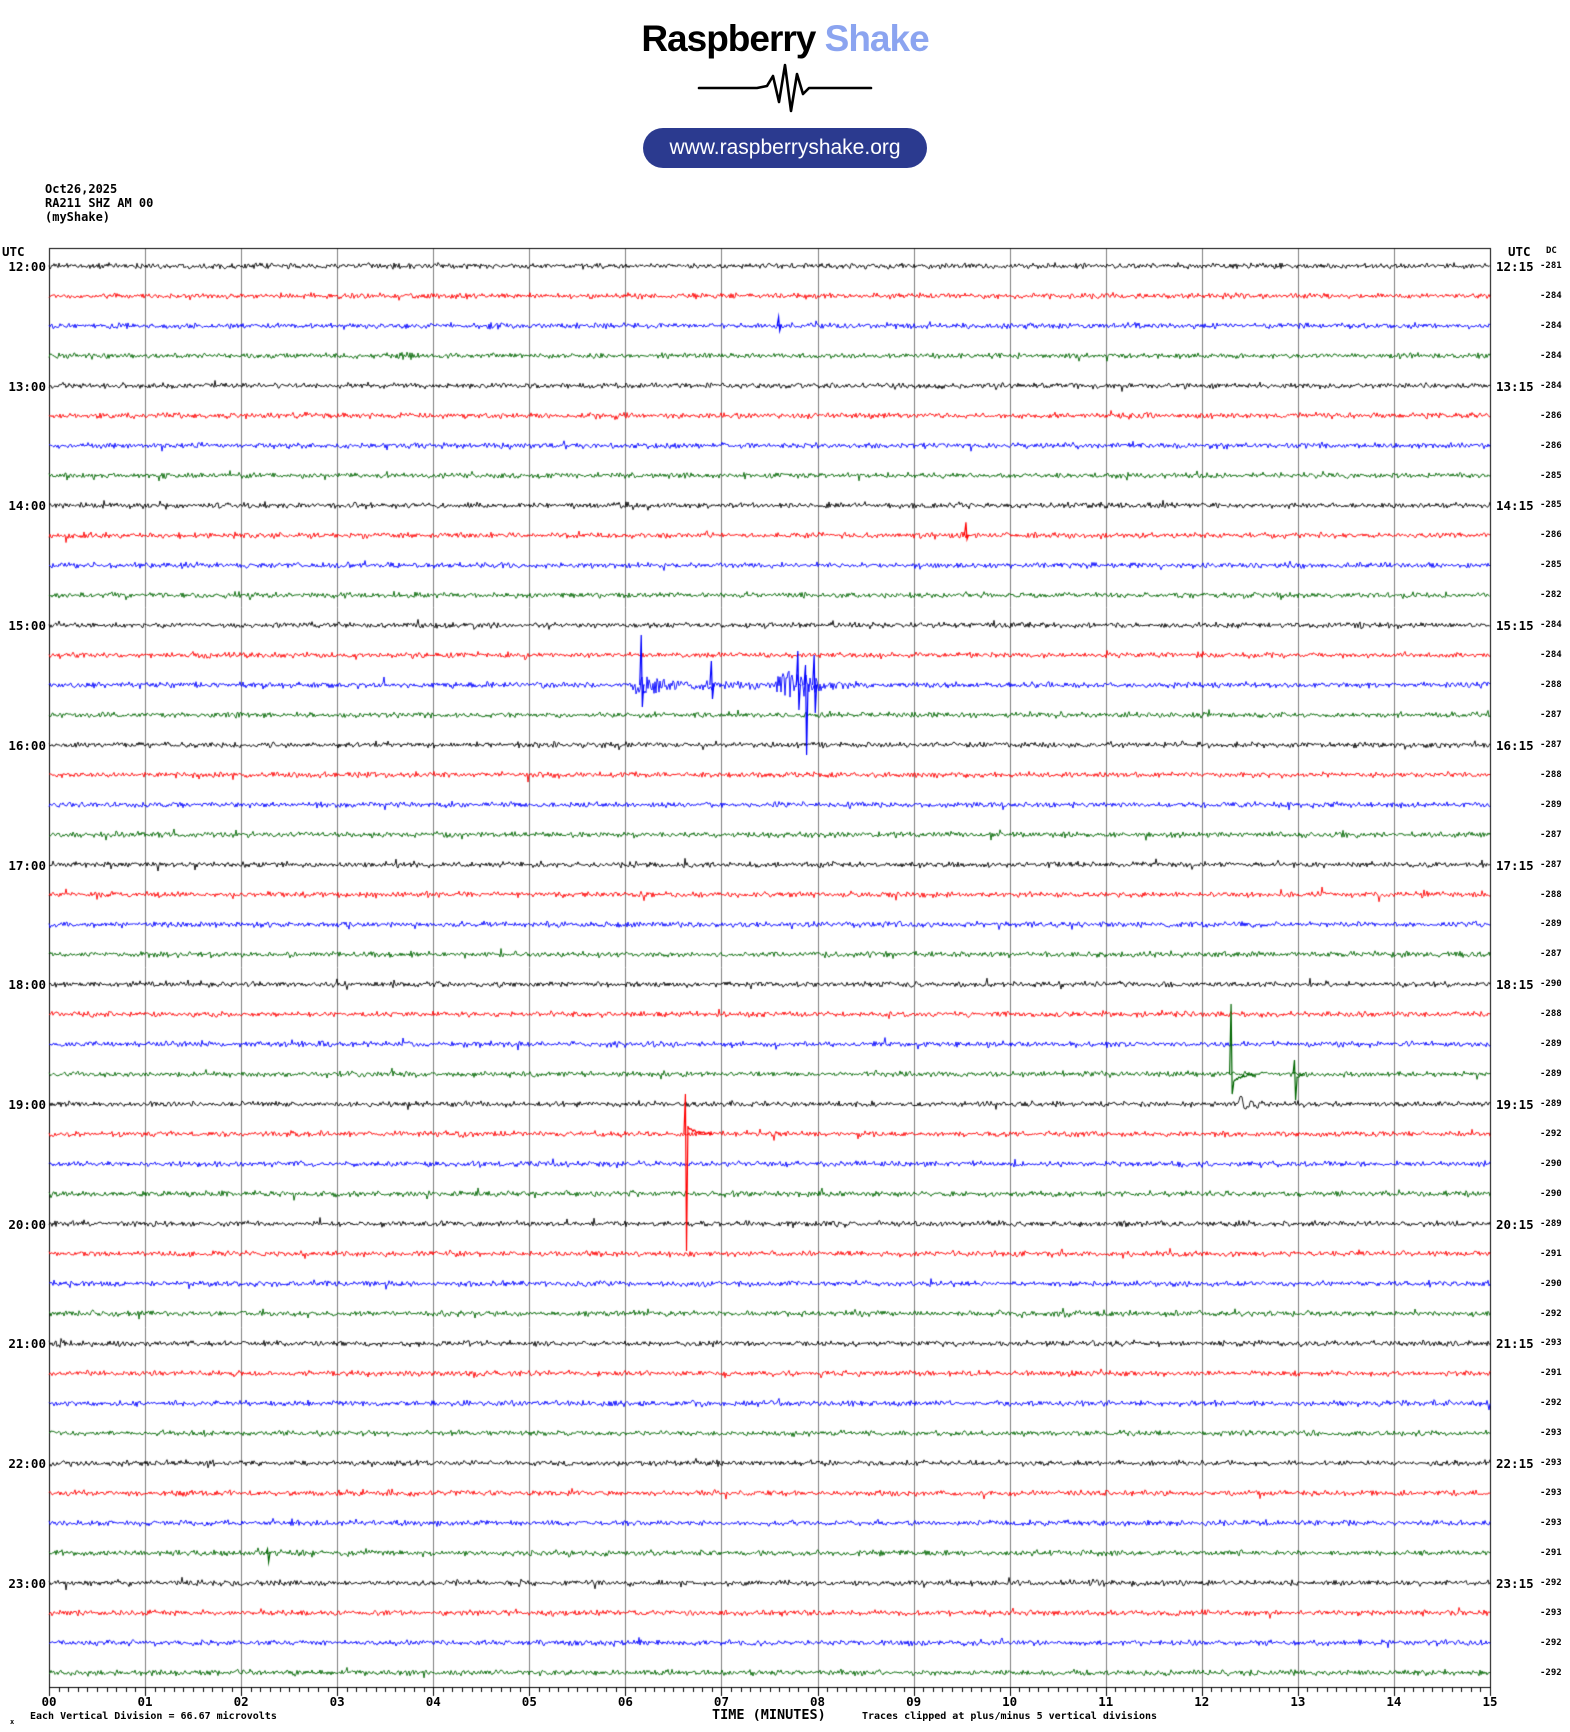 The height and width of the screenshot is (1732, 1570). I want to click on x-tick-label: 01, so click(145, 1701).